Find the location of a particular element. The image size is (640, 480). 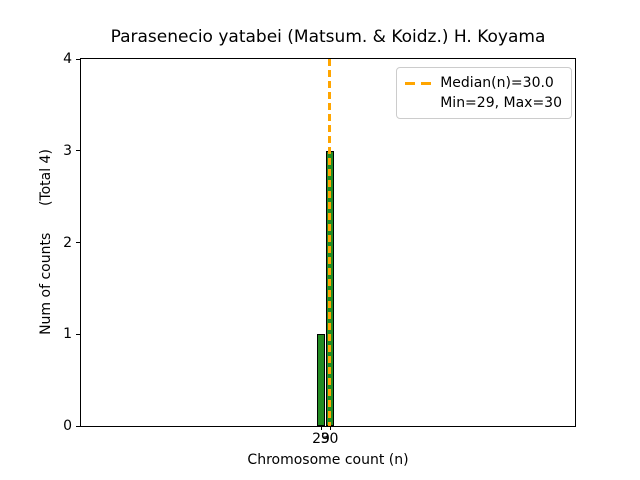

histogram-bar-n29 is located at coordinates (321, 380).